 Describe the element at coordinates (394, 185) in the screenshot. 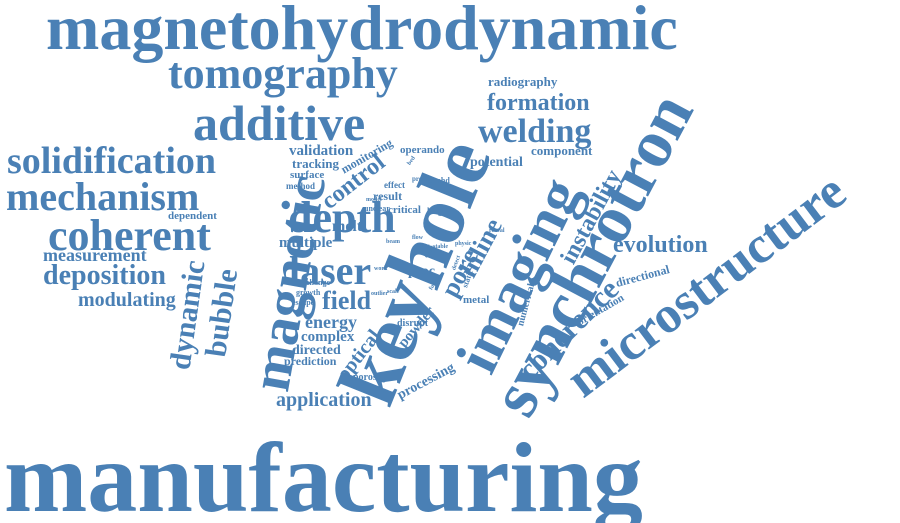

I see `word-effect: effect` at that location.